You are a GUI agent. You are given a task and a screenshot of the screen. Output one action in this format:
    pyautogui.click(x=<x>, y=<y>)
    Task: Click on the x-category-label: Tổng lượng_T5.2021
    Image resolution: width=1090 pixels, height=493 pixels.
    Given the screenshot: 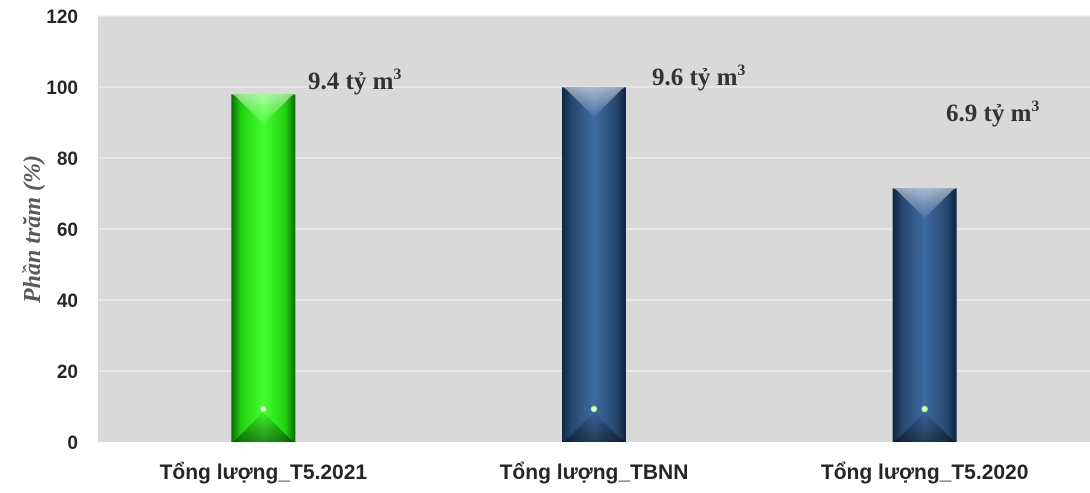 What is the action you would take?
    pyautogui.click(x=264, y=472)
    